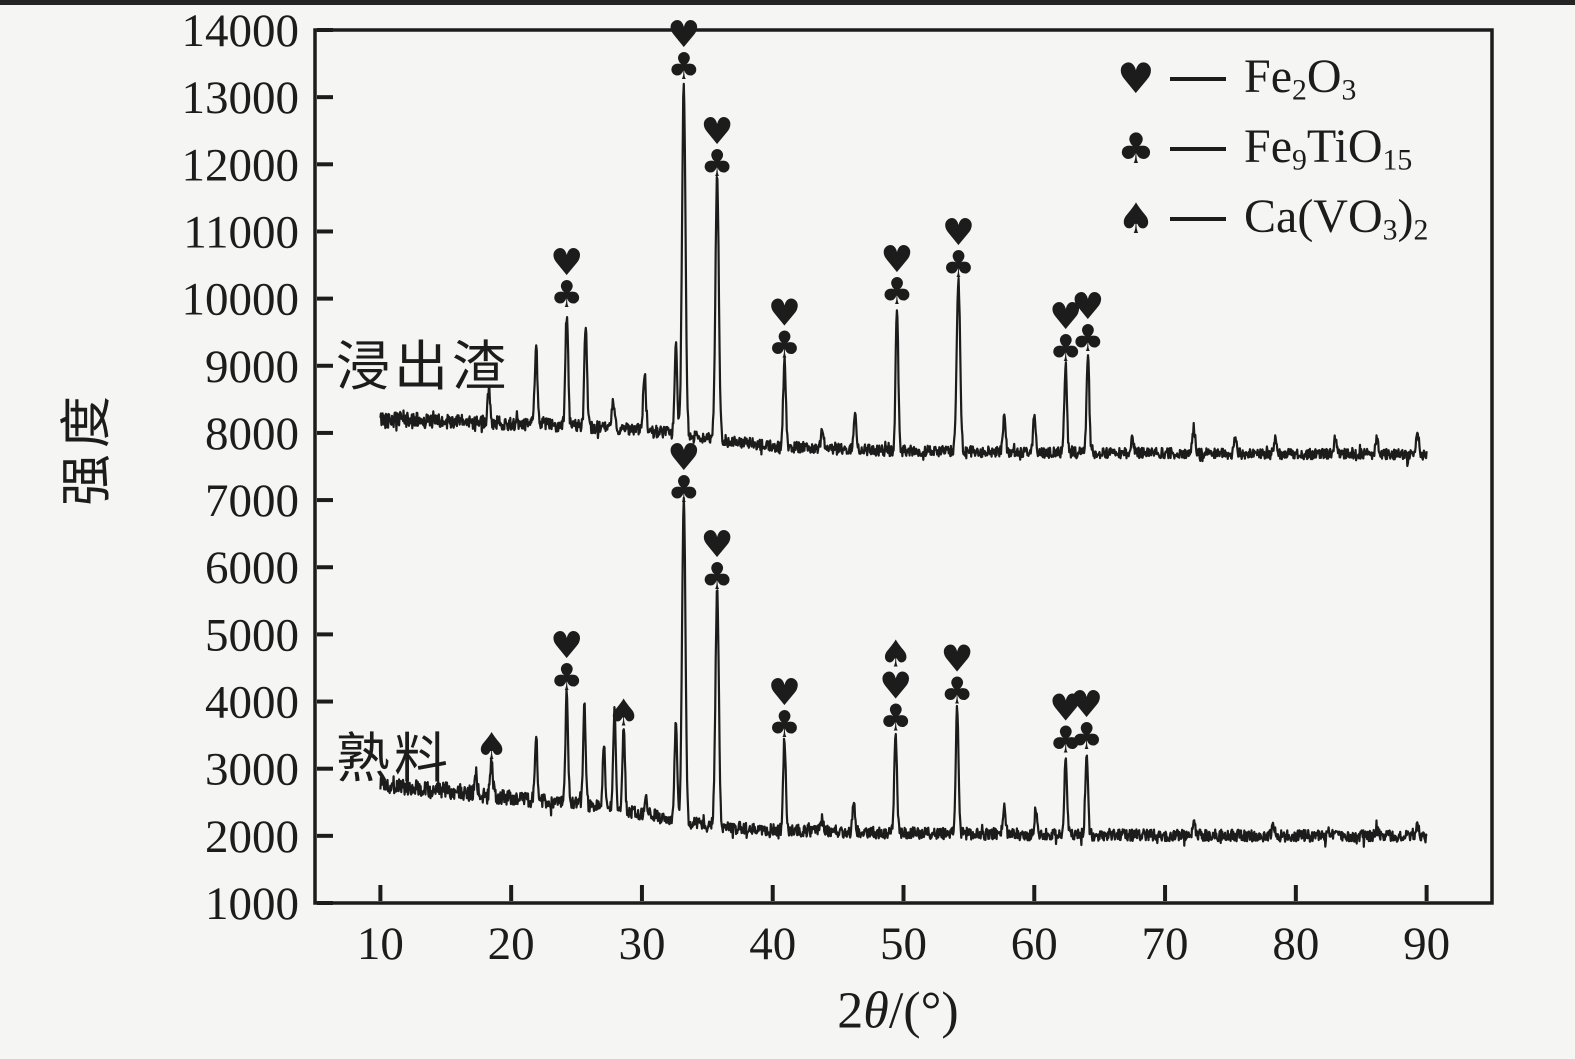  What do you see at coordinates (241, 232) in the screenshot?
I see `y-tick-label: 11000` at bounding box center [241, 232].